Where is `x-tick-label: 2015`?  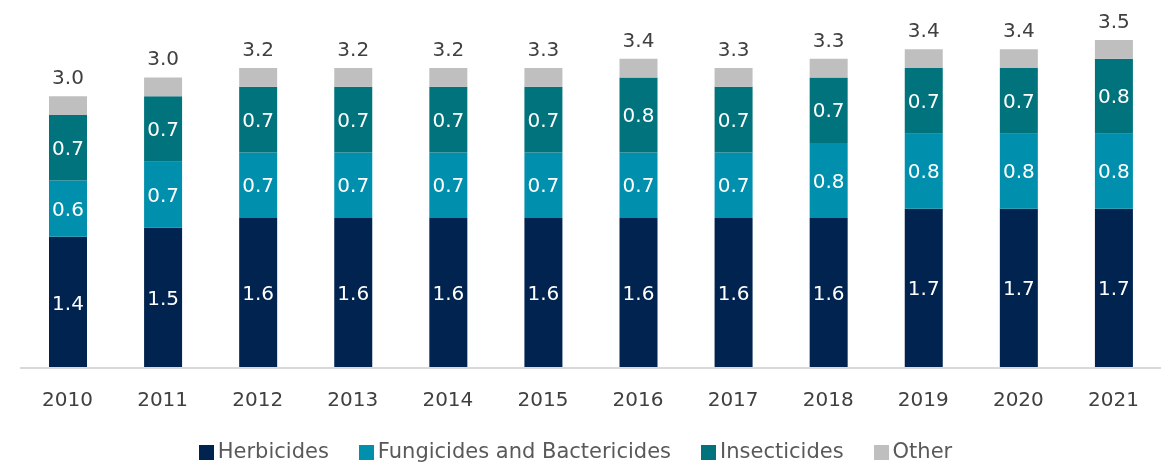 x-tick-label: 2015 is located at coordinates (543, 399).